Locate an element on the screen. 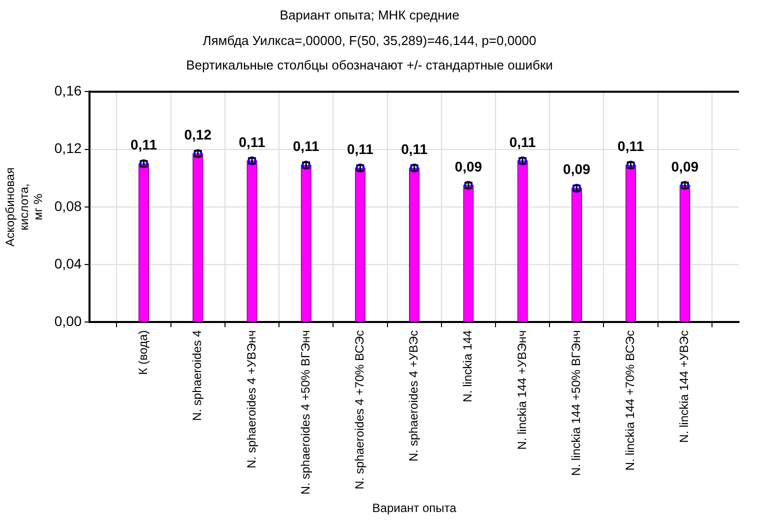 Image resolution: width=781 pixels, height=520 pixels. x-tick-label: К (вода) is located at coordinates (143, 352).